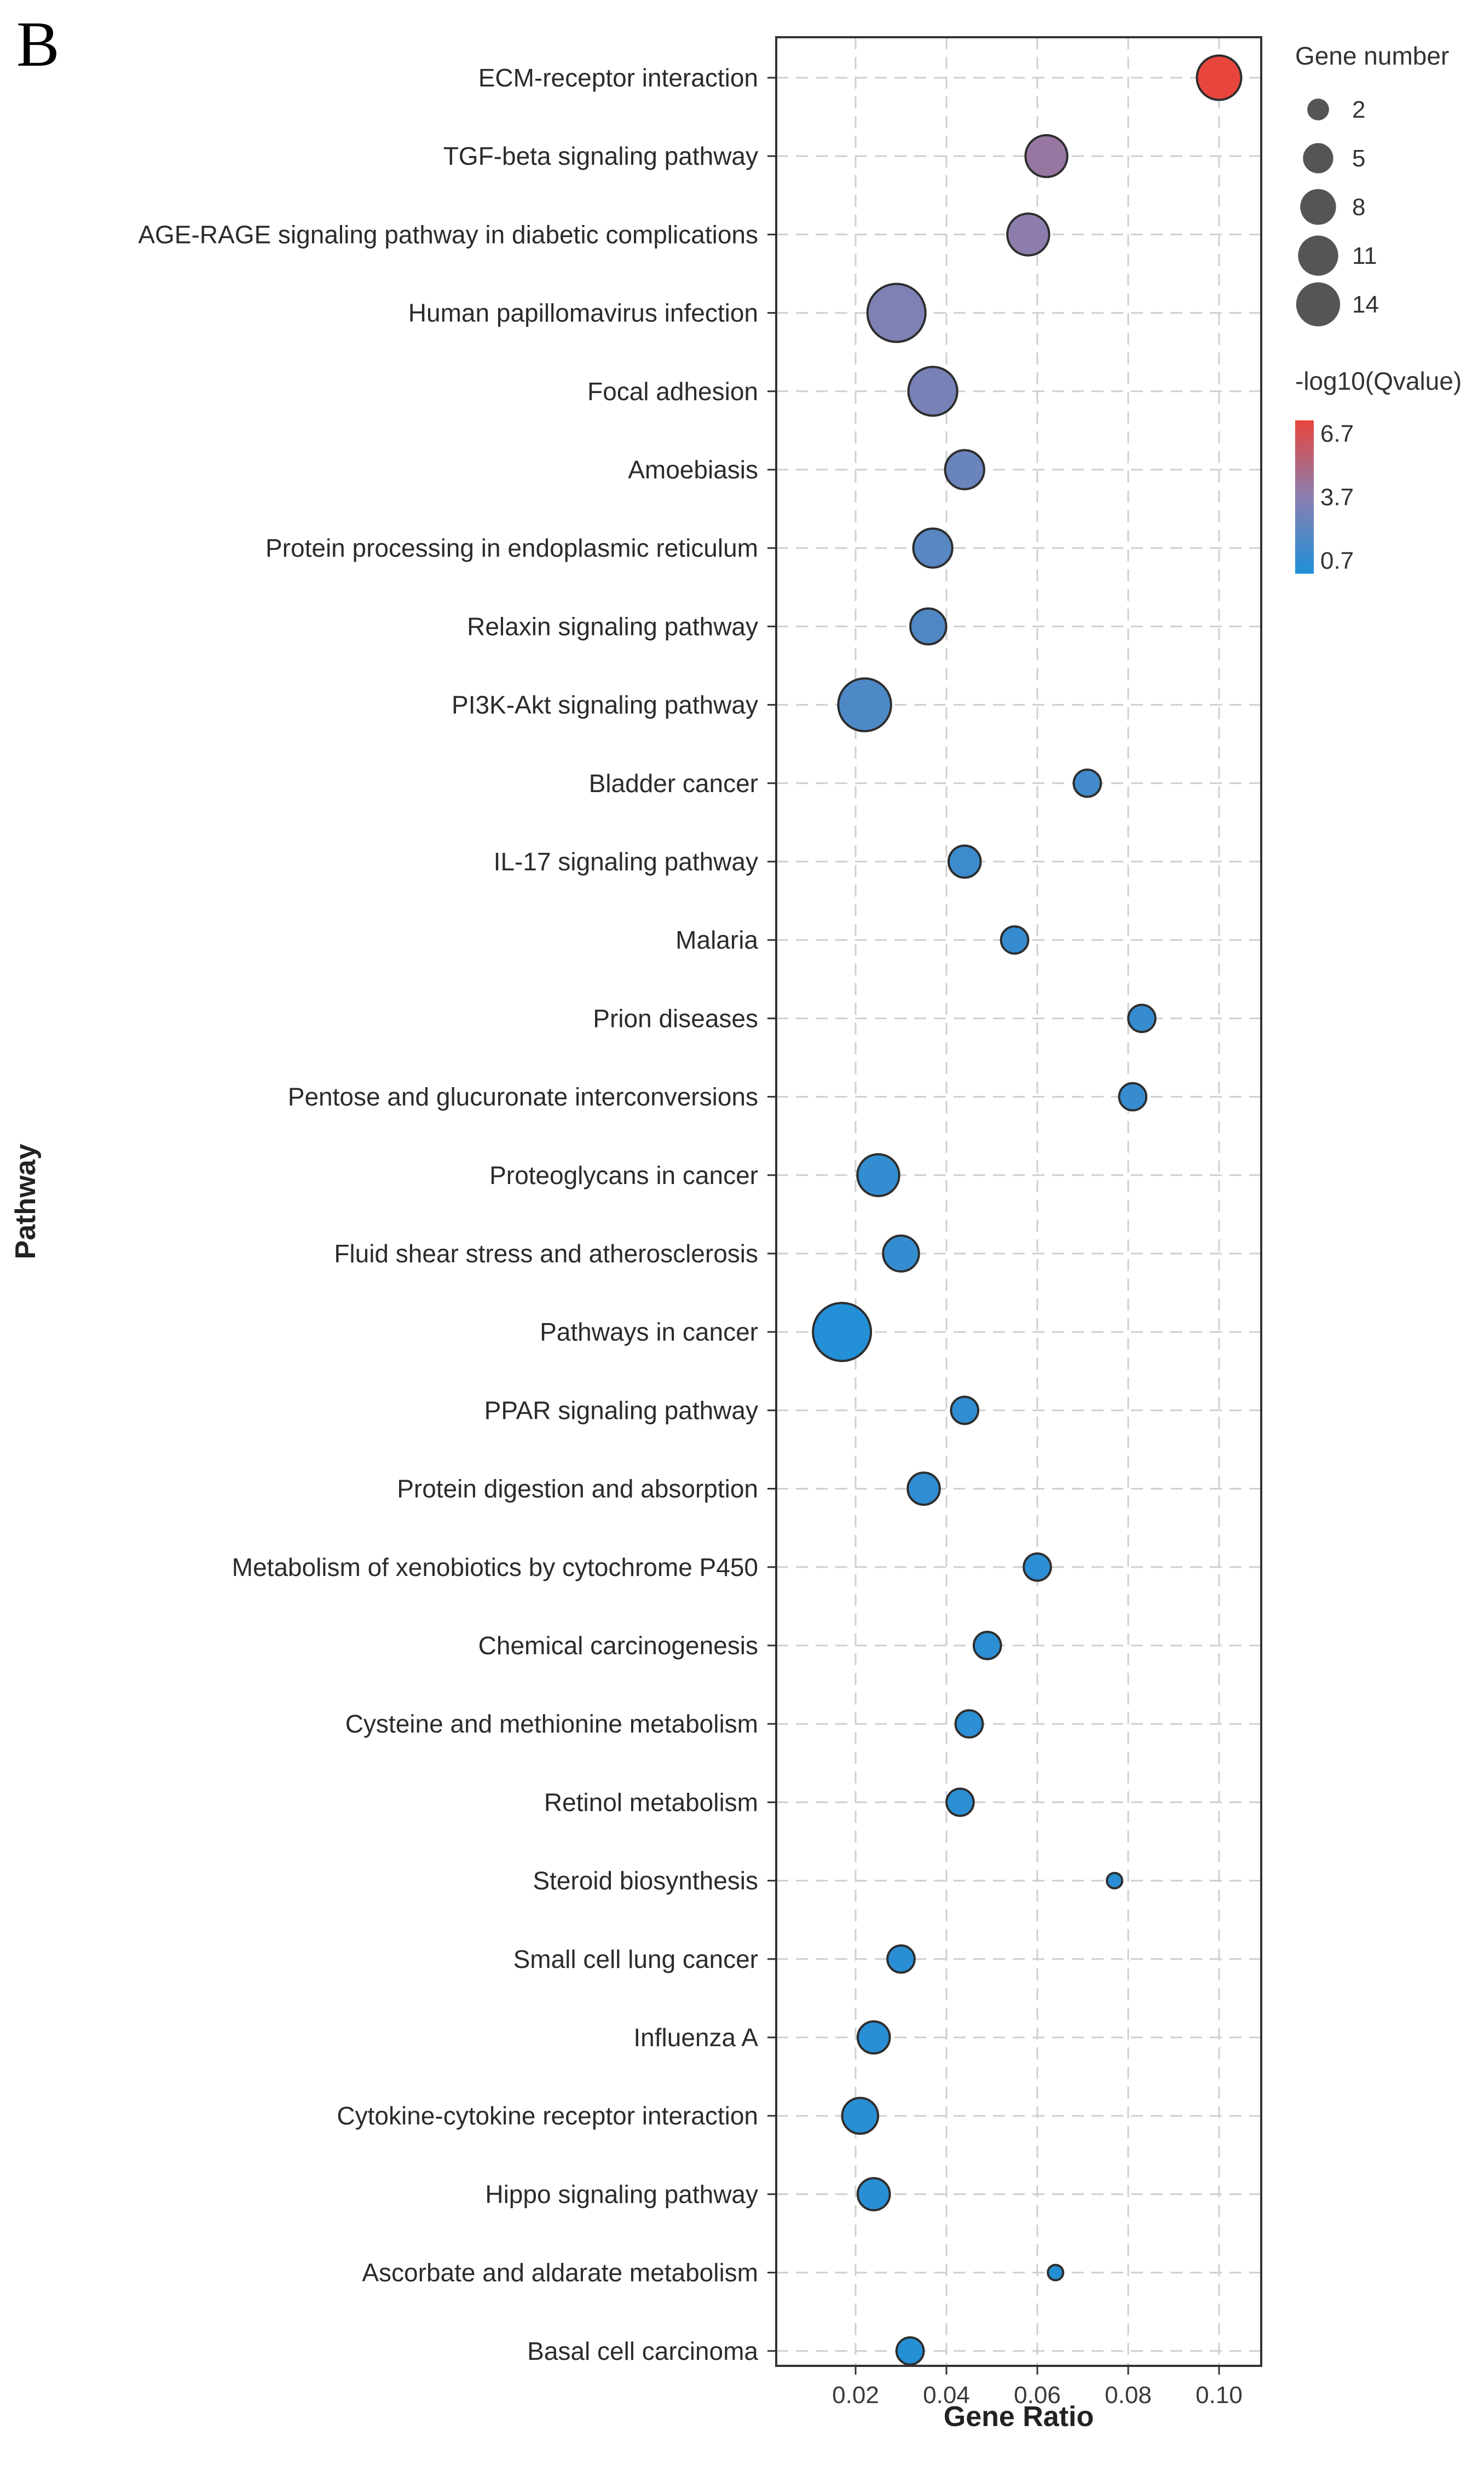 This screenshot has width=1484, height=2483. Describe the element at coordinates (547, 2115) in the screenshot. I see `pathway-label: Cytokine-cytokine receptor interaction` at that location.